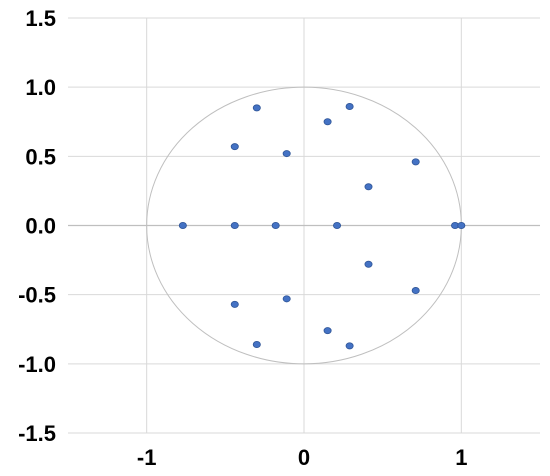  I want to click on x-tick-label: 0, so click(304, 457).